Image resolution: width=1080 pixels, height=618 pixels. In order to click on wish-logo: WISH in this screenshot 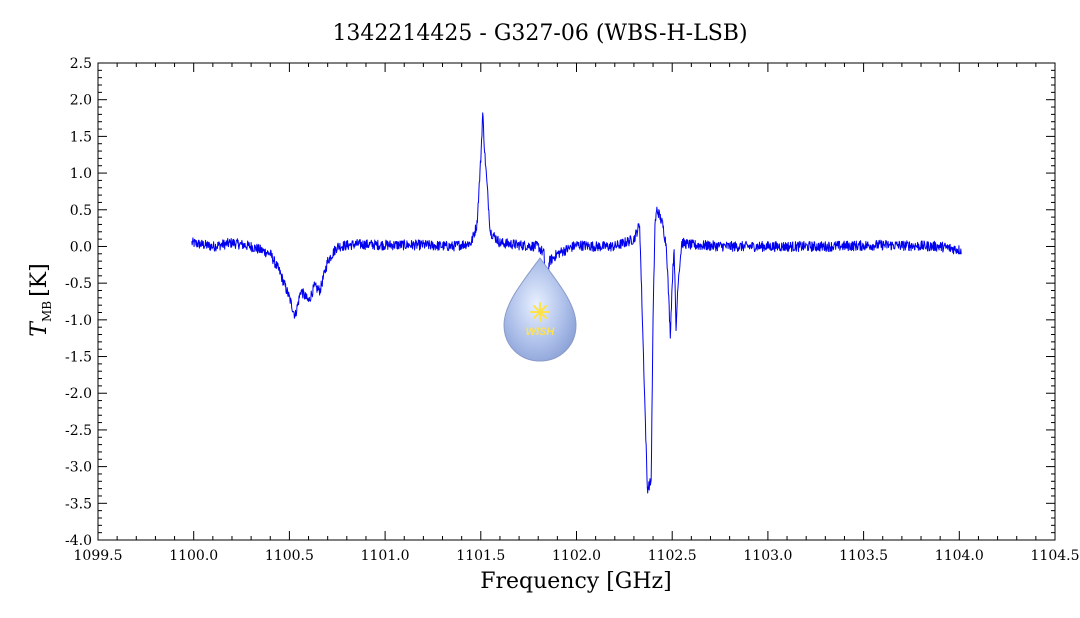, I will do `click(540, 309)`.